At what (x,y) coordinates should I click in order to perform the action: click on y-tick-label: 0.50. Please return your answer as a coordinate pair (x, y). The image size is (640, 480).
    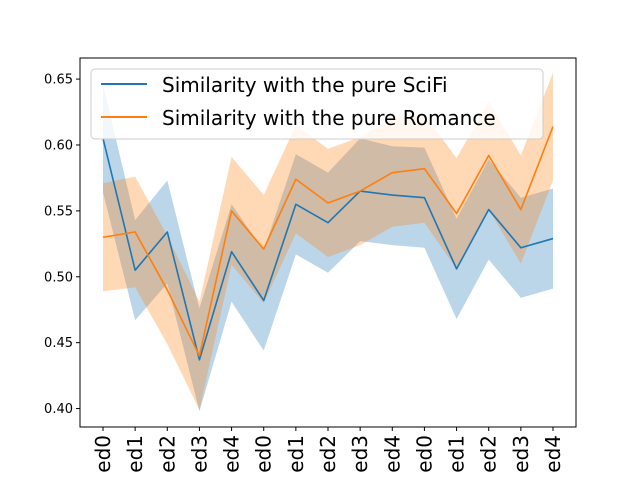
    Looking at the image, I should click on (58, 277).